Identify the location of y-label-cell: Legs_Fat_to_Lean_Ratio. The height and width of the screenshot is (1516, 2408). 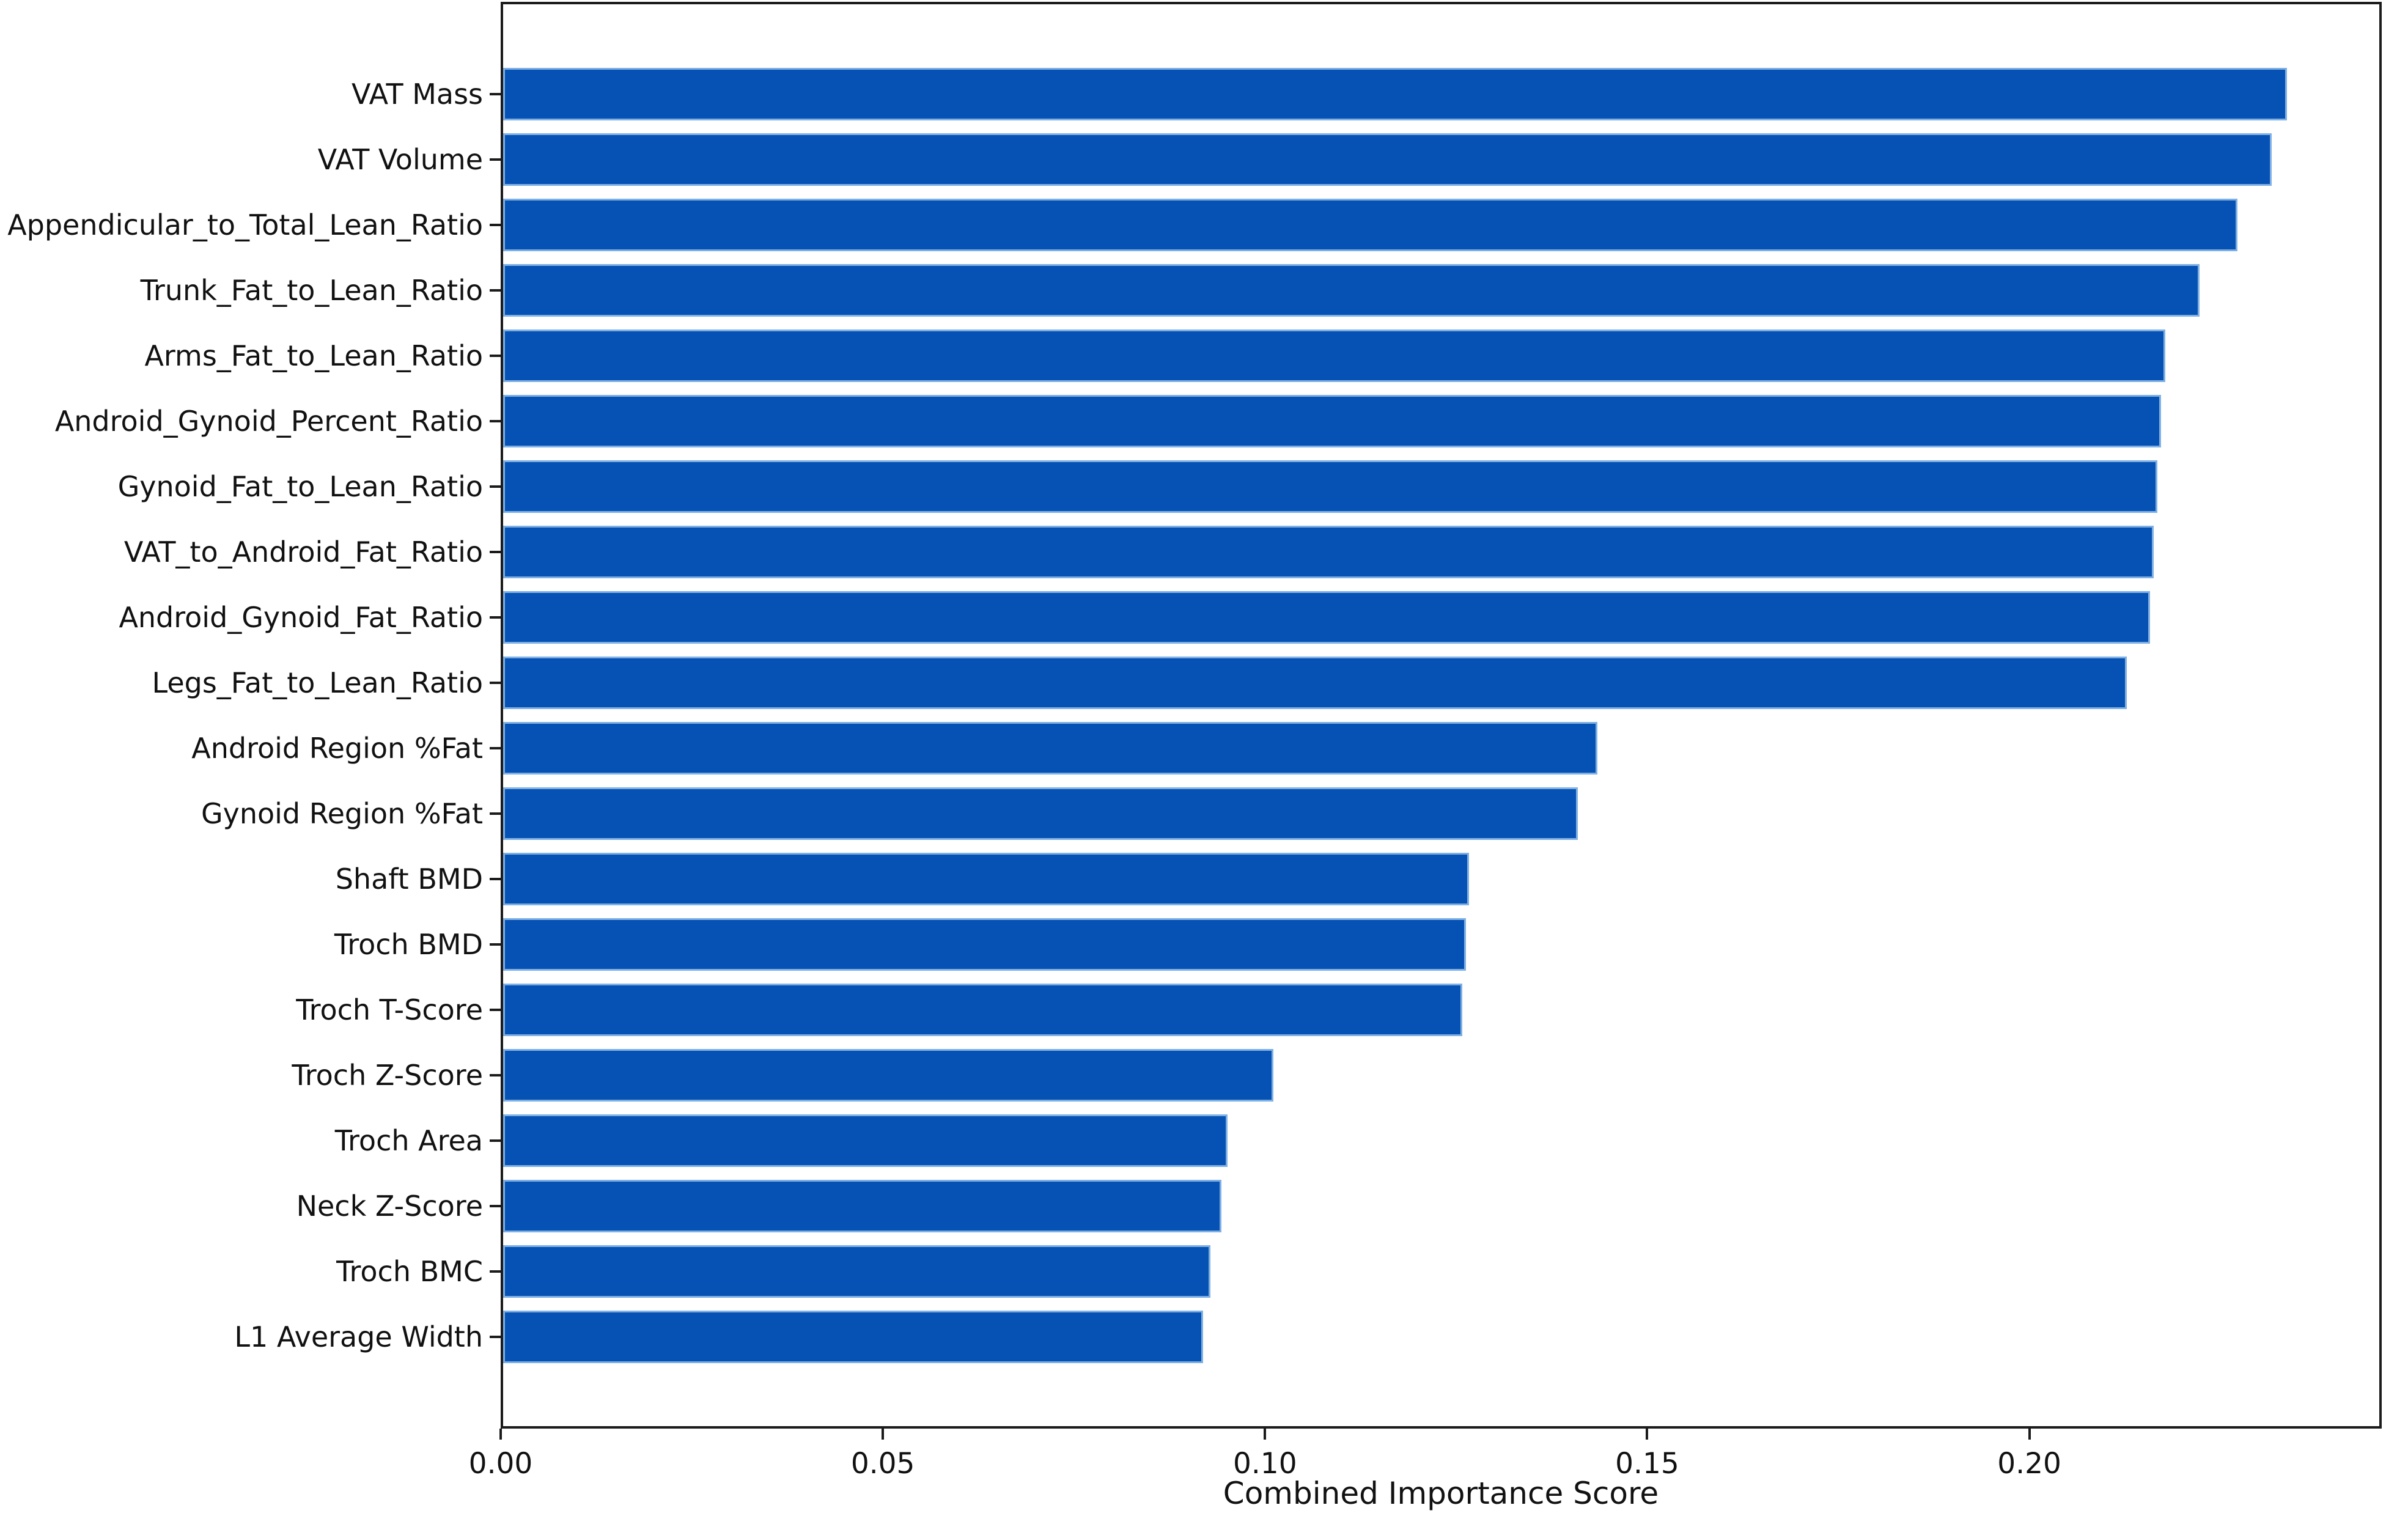
(250, 683).